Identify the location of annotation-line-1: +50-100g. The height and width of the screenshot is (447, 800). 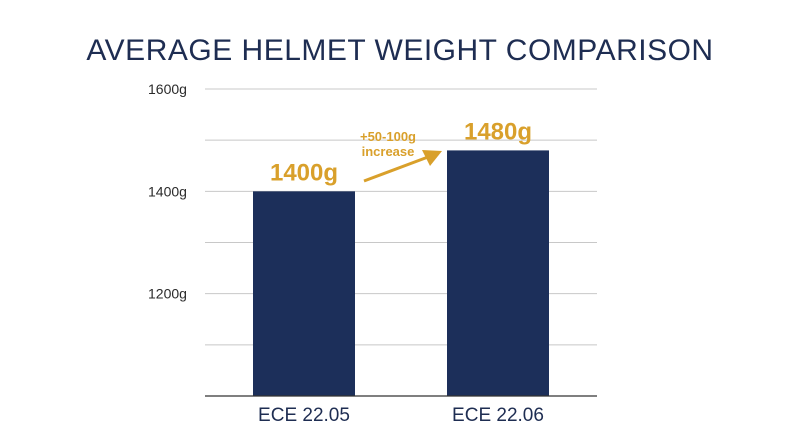
(388, 136).